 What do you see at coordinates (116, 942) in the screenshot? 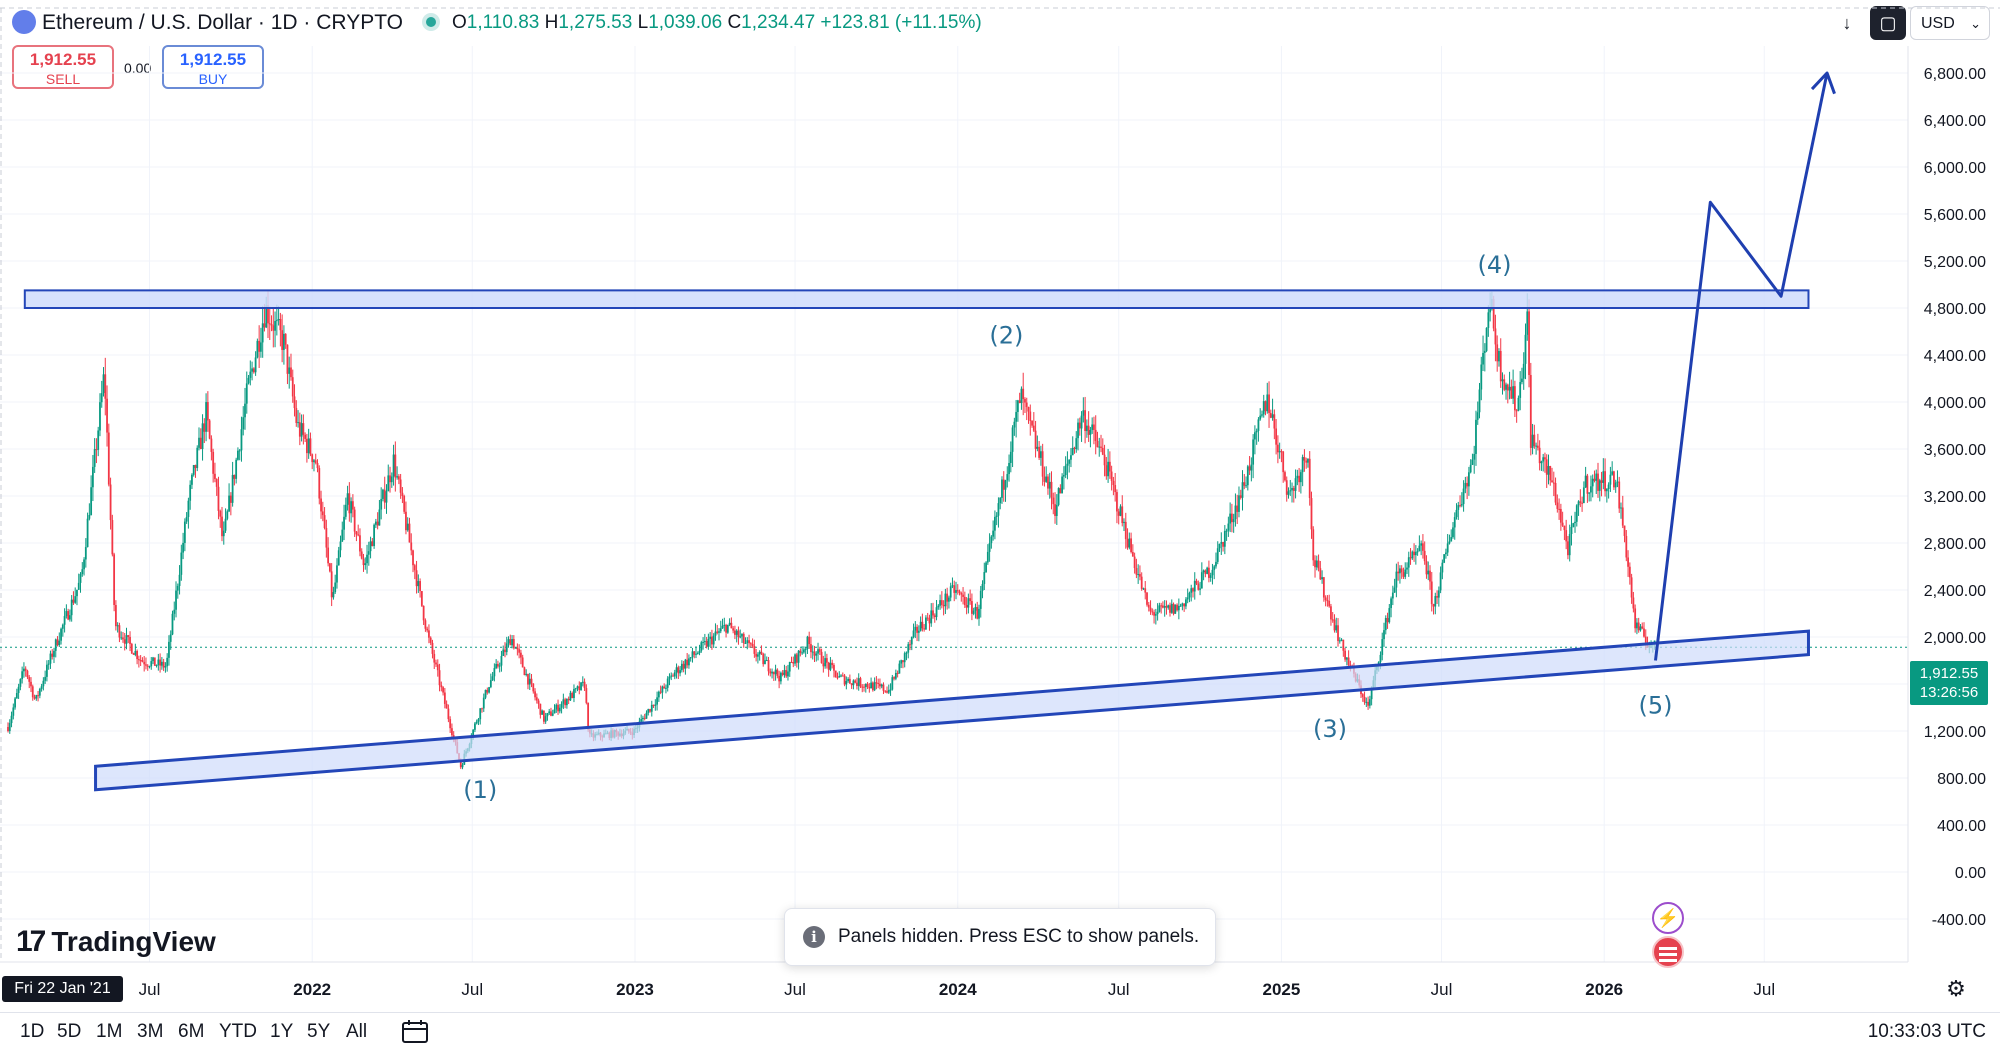
I see `tradingview-logo: 17 TradingView` at bounding box center [116, 942].